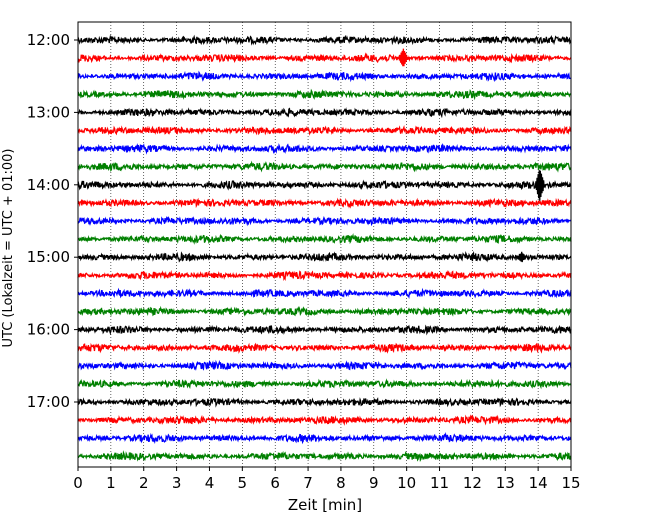  Describe the element at coordinates (52, 221) in the screenshot. I see `y-axis-ticks: 12:00 13:00 14:00 15:00 16:00 17:00` at that location.